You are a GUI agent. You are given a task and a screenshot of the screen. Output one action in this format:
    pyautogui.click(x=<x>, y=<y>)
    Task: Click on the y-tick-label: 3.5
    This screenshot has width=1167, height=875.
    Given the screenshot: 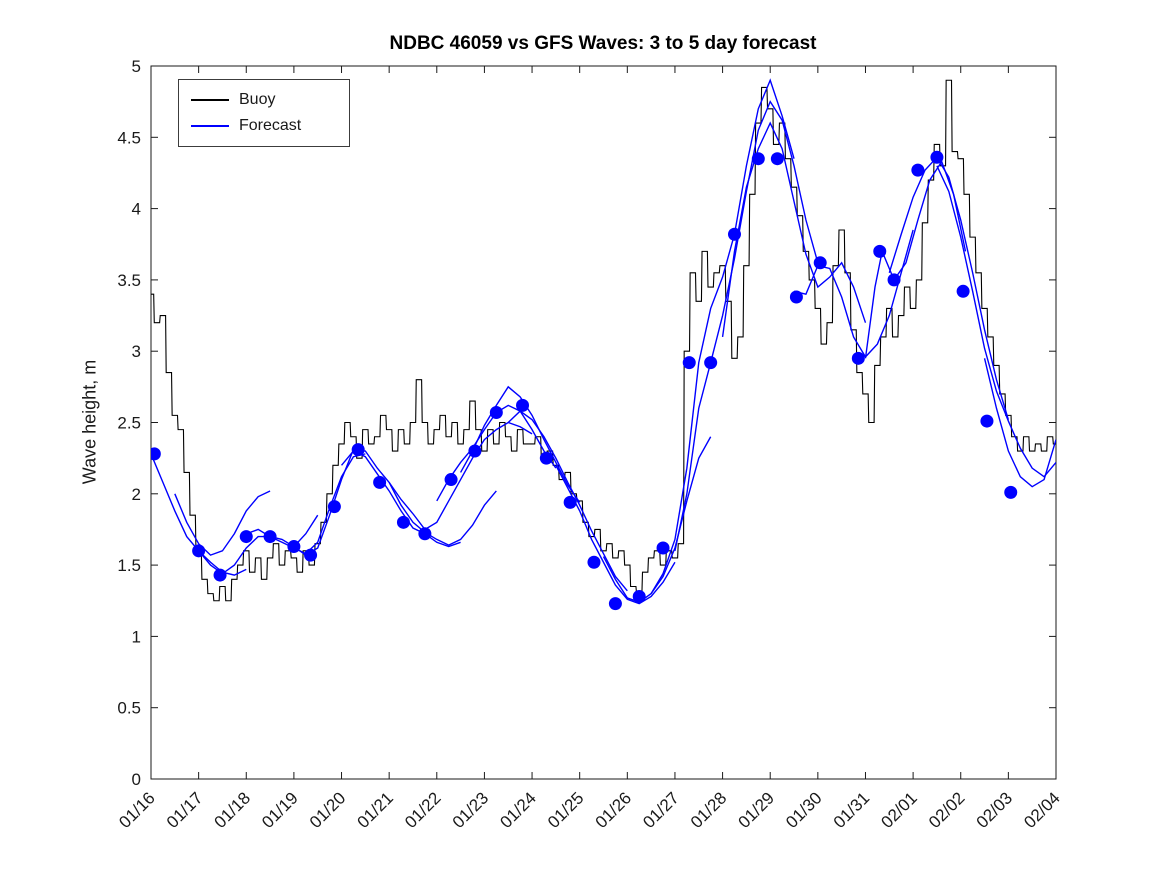 What is the action you would take?
    pyautogui.click(x=129, y=280)
    